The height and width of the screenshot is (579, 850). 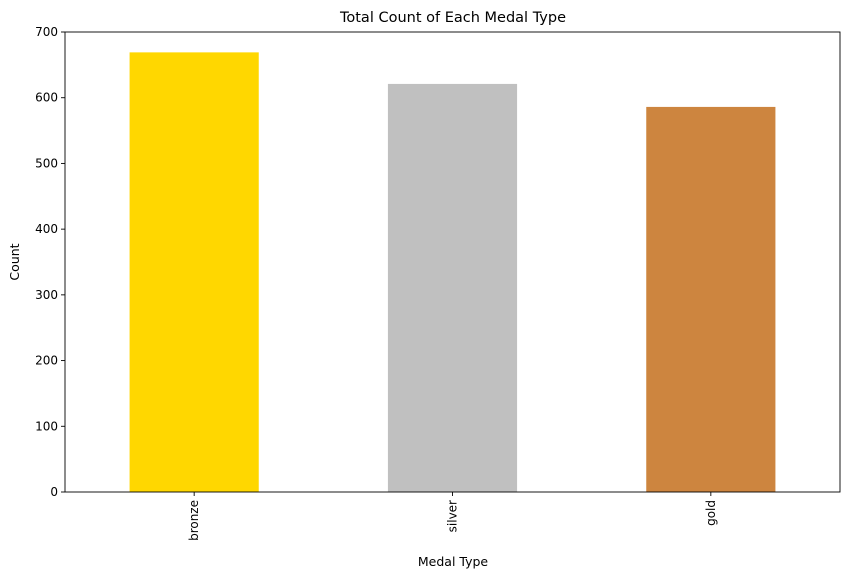 What do you see at coordinates (46, 295) in the screenshot?
I see `y-tick-label: 300` at bounding box center [46, 295].